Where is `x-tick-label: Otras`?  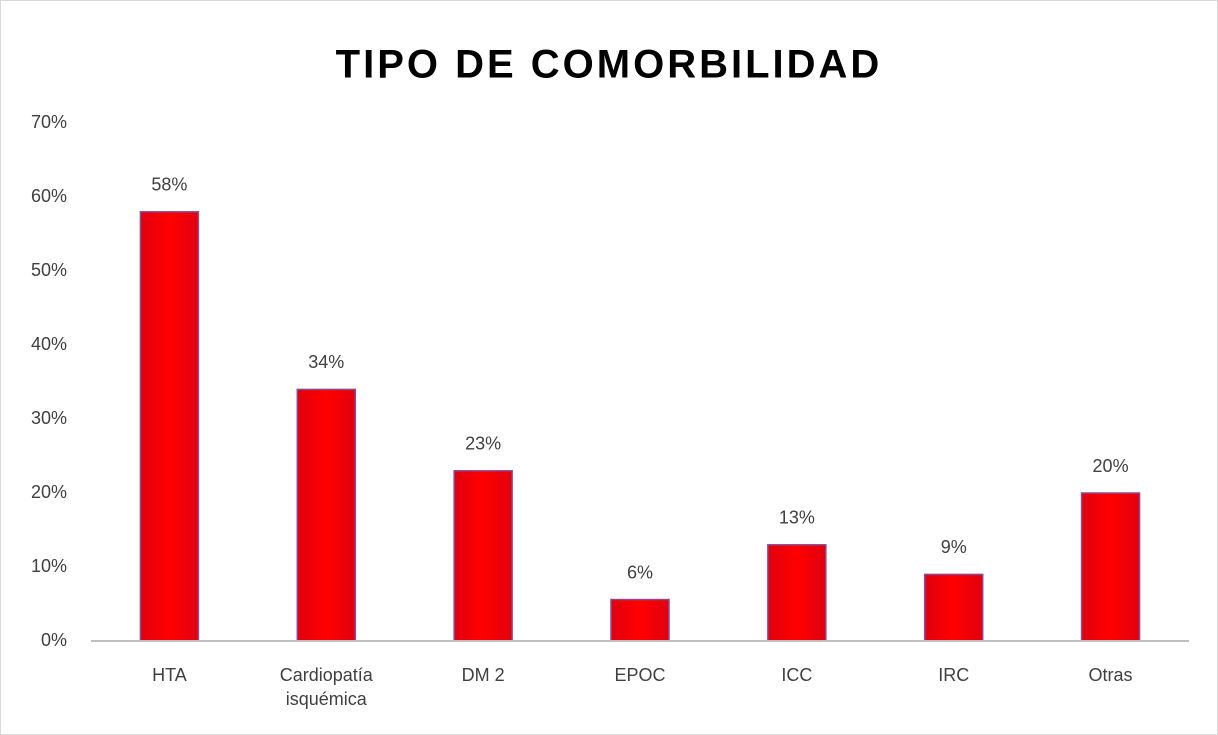 x-tick-label: Otras is located at coordinates (1110, 675).